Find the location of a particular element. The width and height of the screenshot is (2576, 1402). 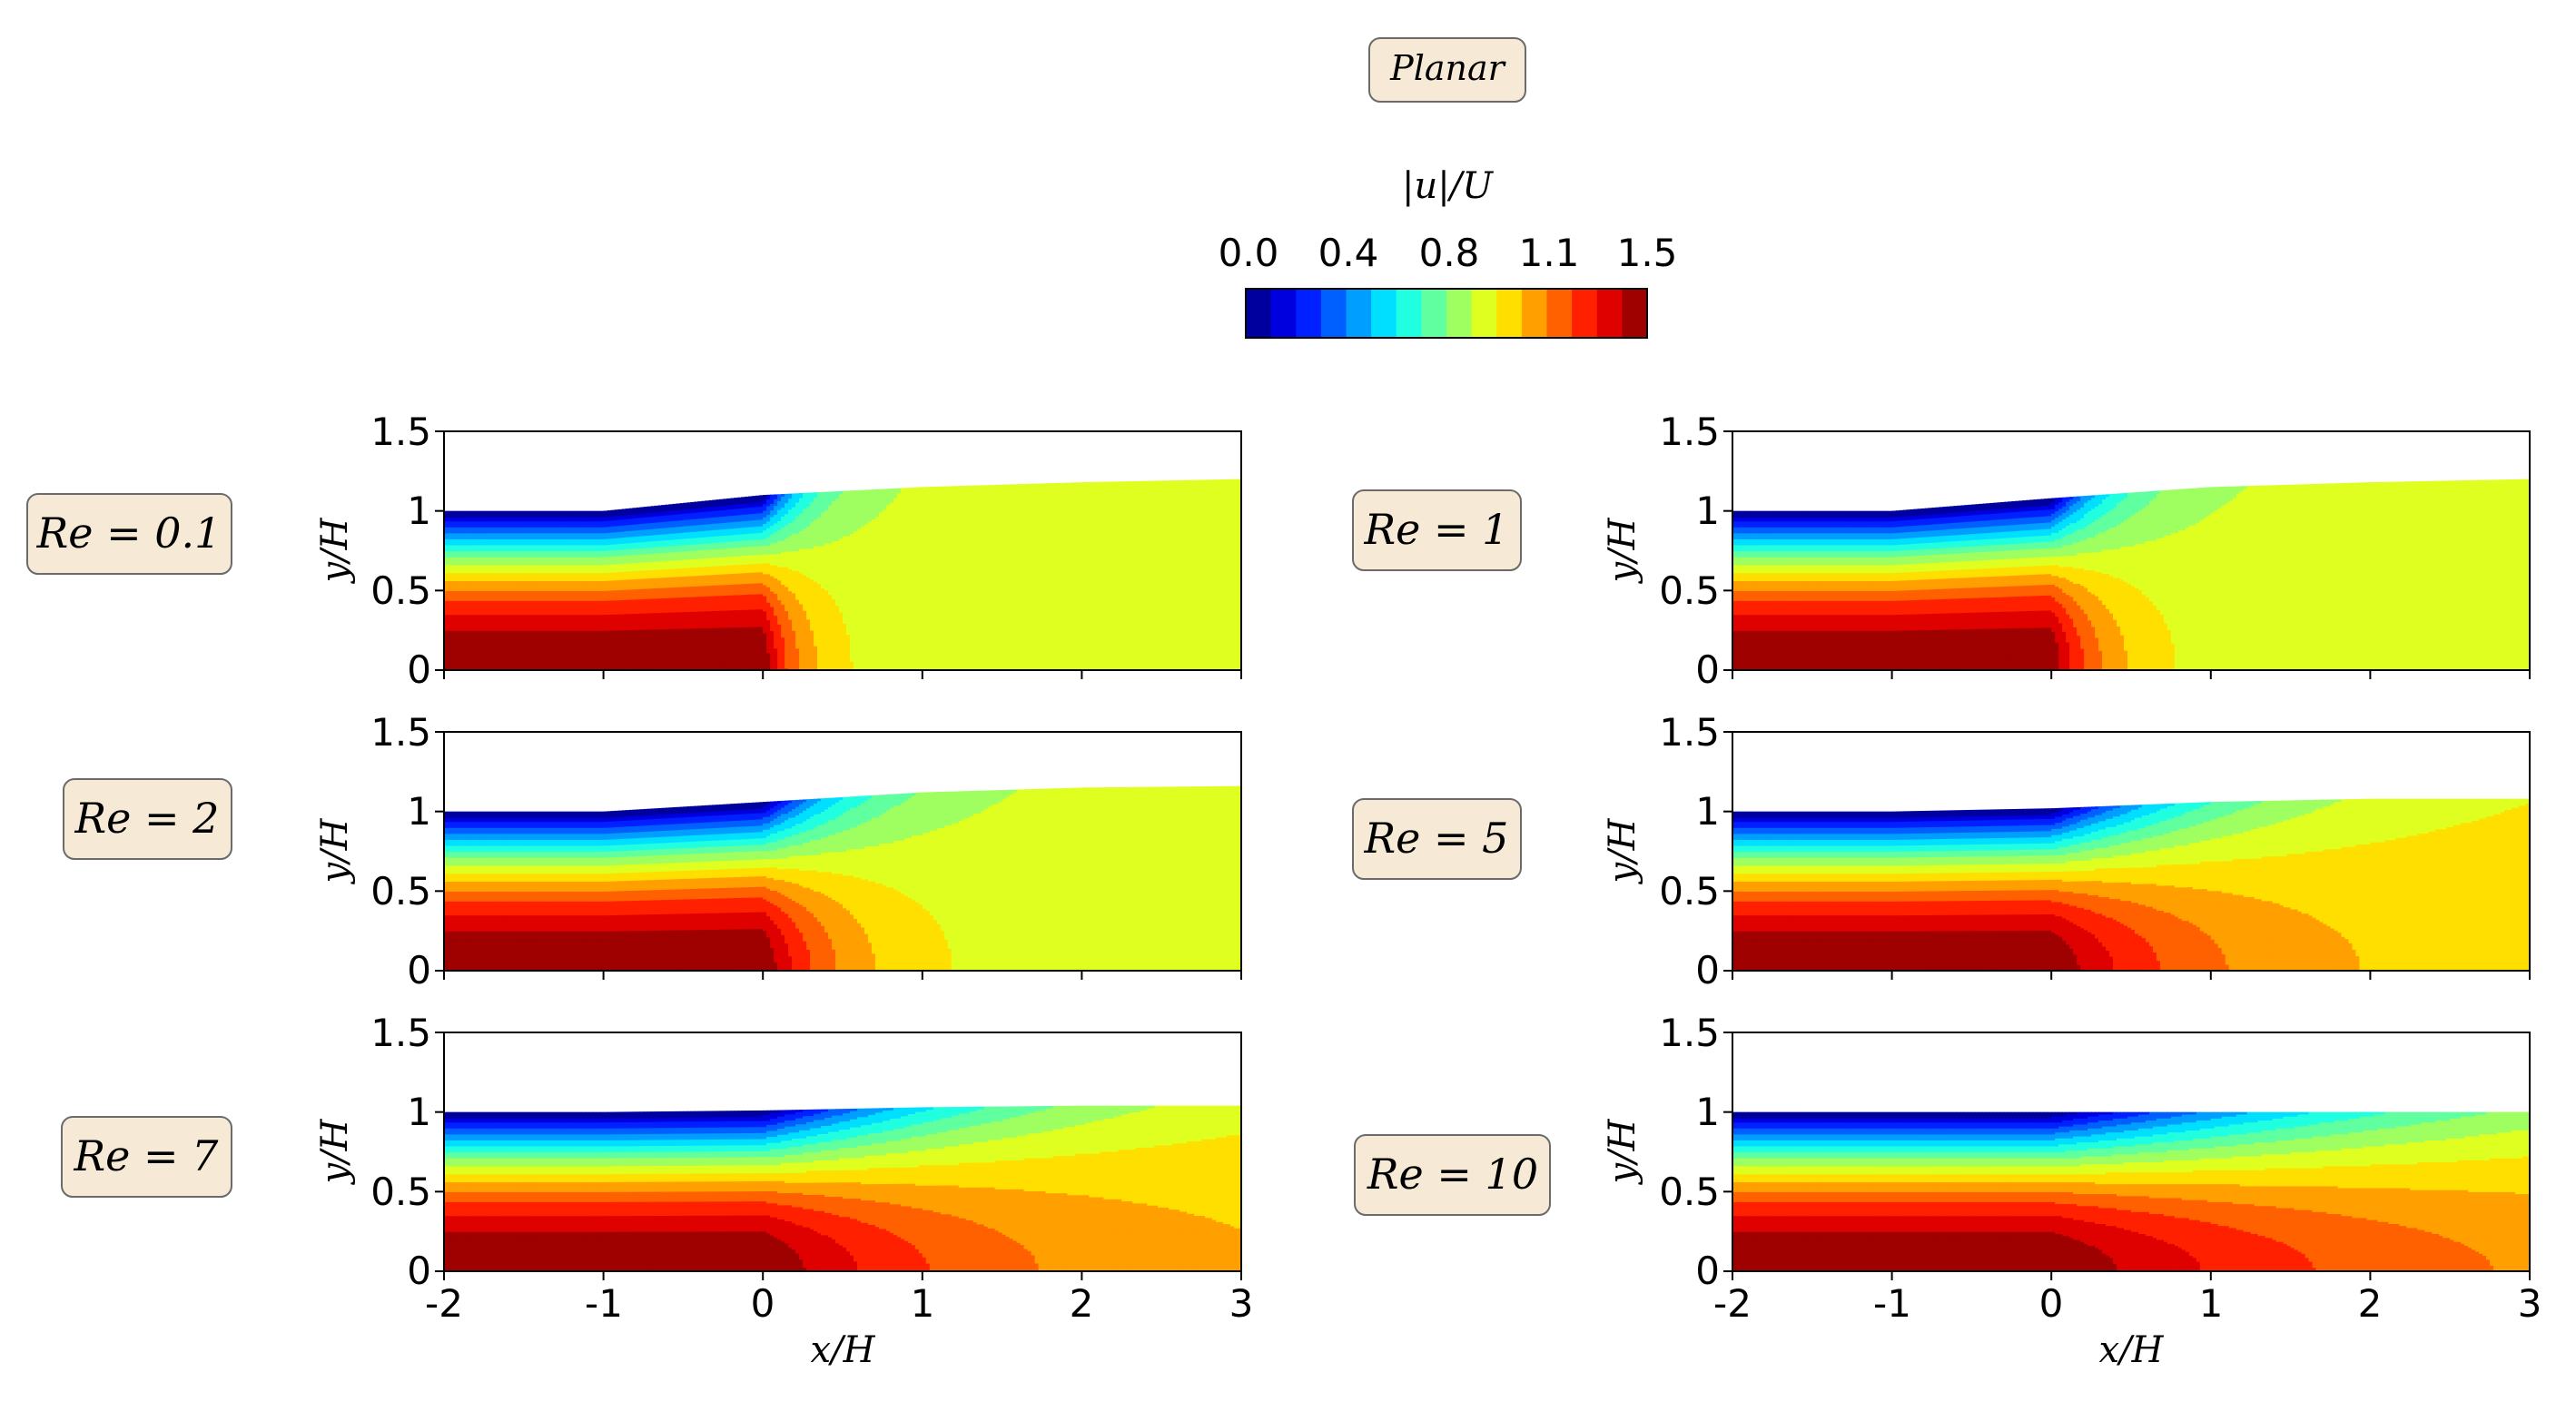

colorbar-label: |u|/U is located at coordinates (1448, 186).